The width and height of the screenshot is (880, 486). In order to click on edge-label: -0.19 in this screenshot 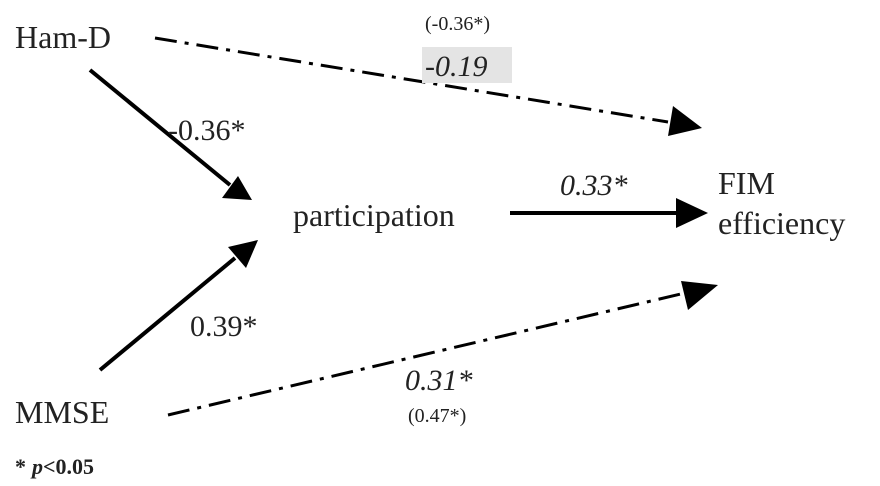, I will do `click(456, 66)`.